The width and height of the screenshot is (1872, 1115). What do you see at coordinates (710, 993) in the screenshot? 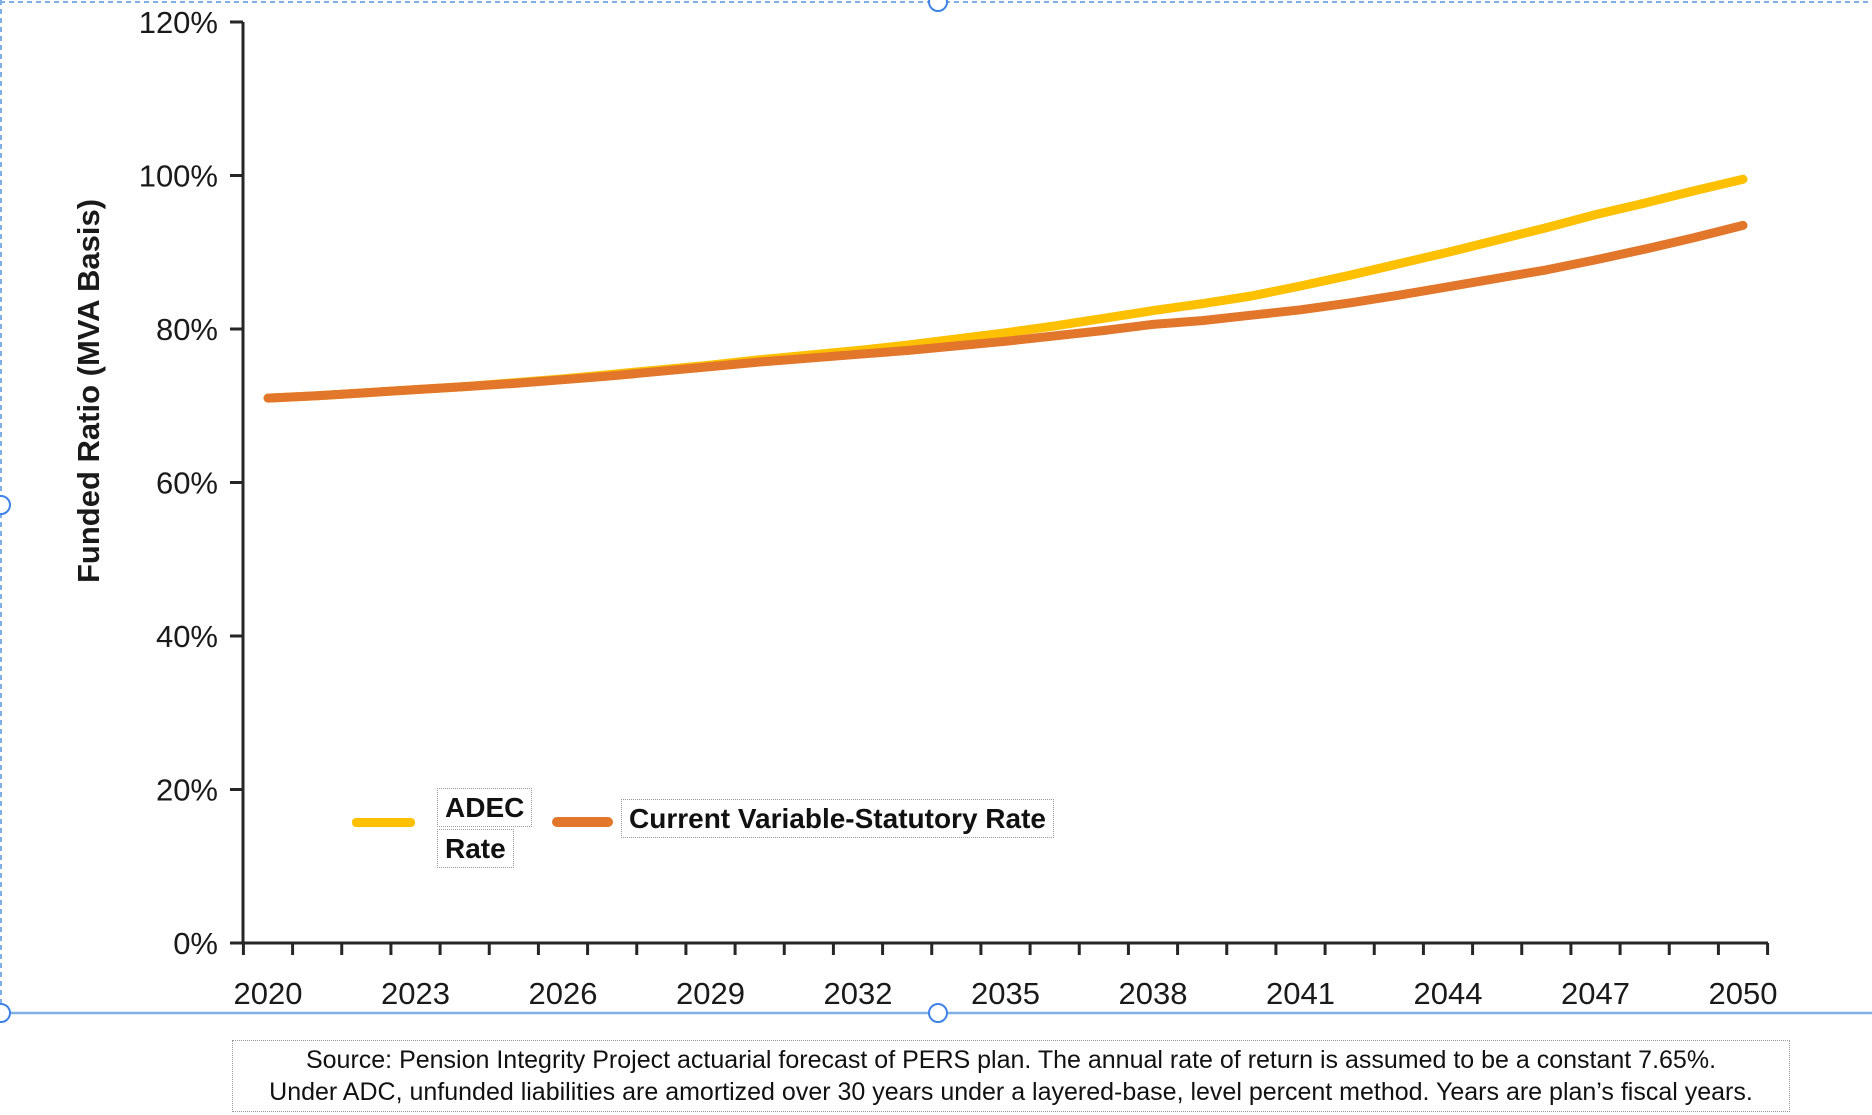
I see `x-tick-label: 2029` at bounding box center [710, 993].